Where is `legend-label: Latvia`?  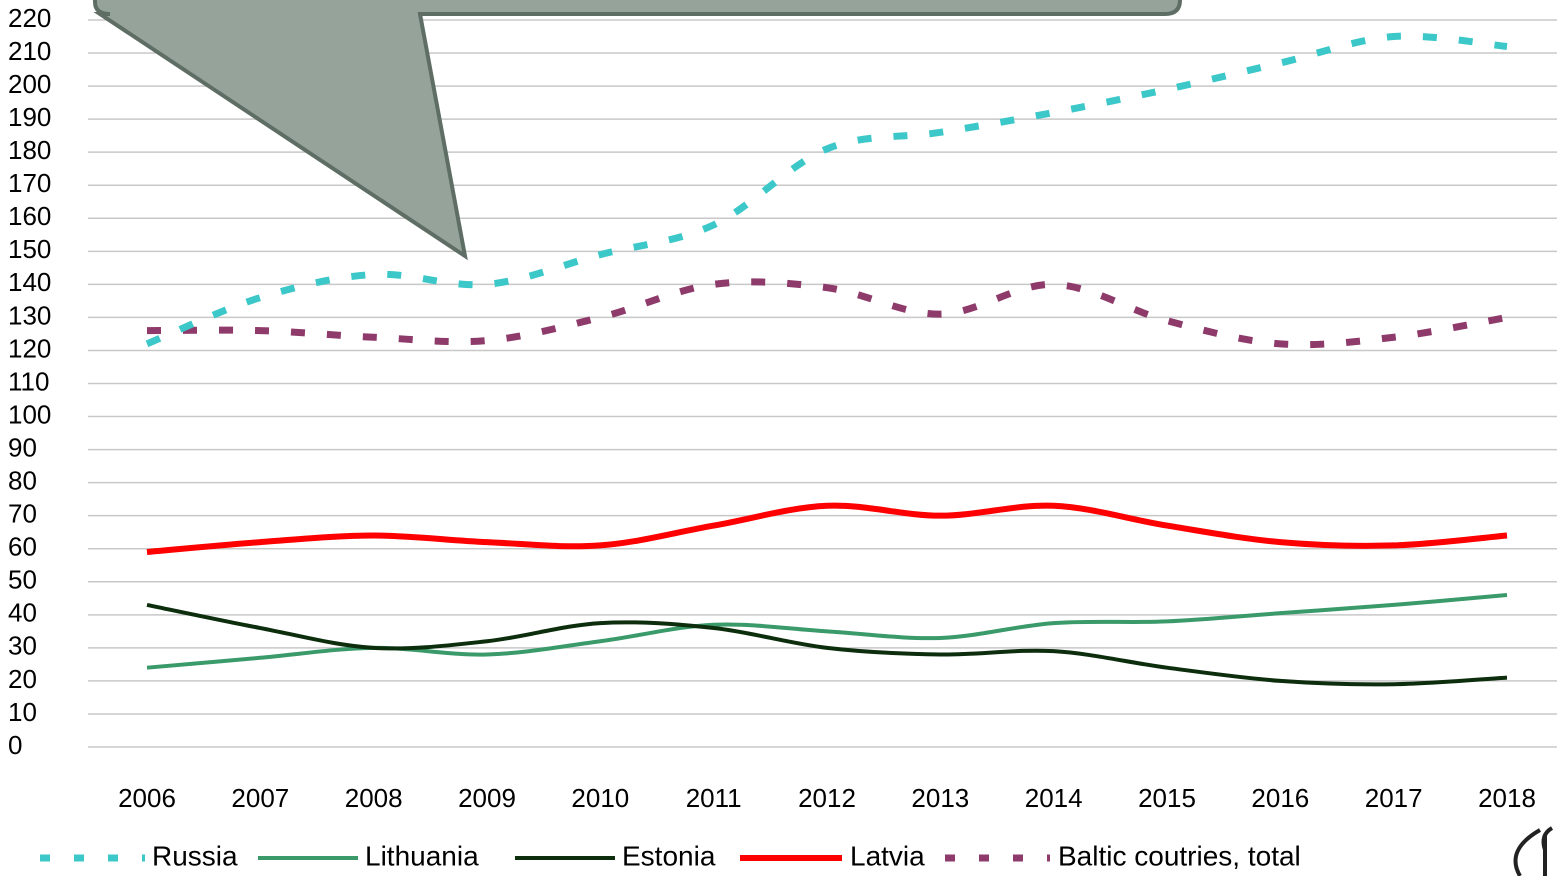
legend-label: Latvia is located at coordinates (887, 855).